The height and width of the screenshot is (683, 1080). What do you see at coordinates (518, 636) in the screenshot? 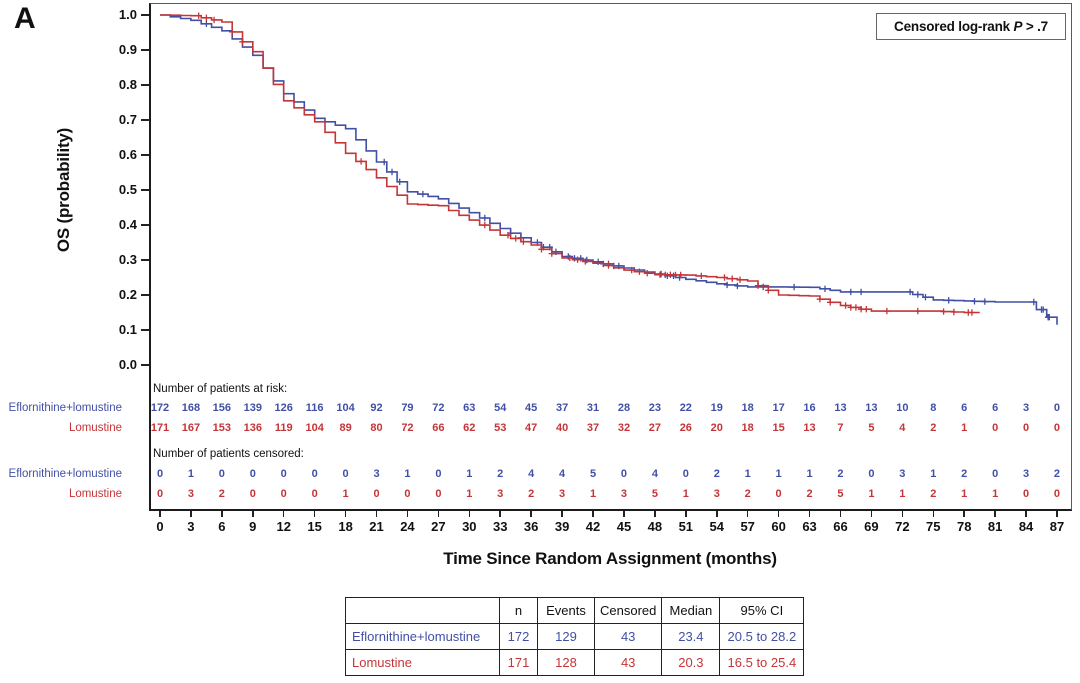
I see `summary-cell: 172` at bounding box center [518, 636].